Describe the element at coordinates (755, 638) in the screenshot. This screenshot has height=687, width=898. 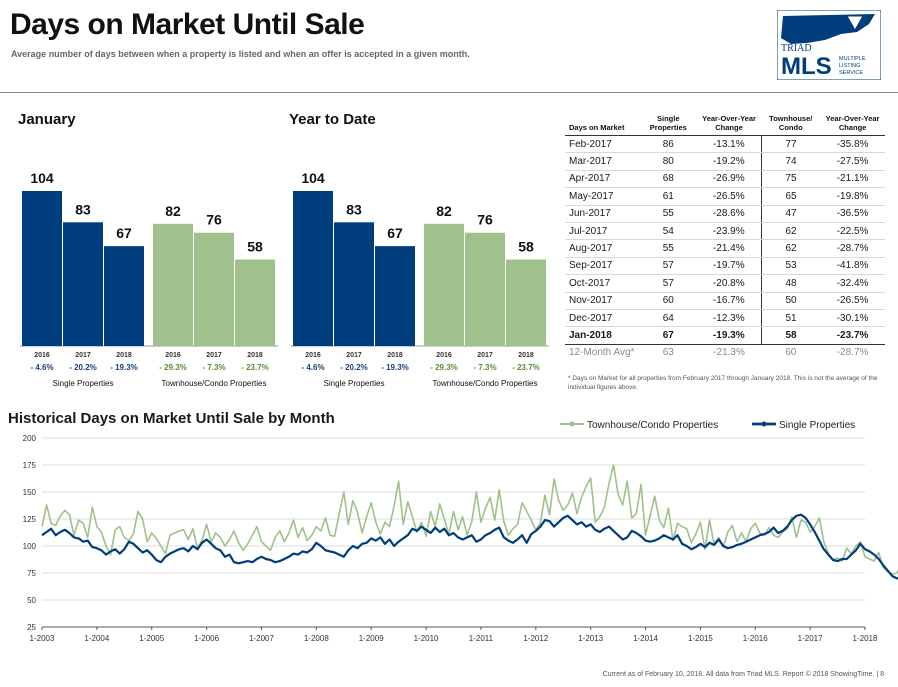
I see `x-tick-label: 1-2016` at that location.